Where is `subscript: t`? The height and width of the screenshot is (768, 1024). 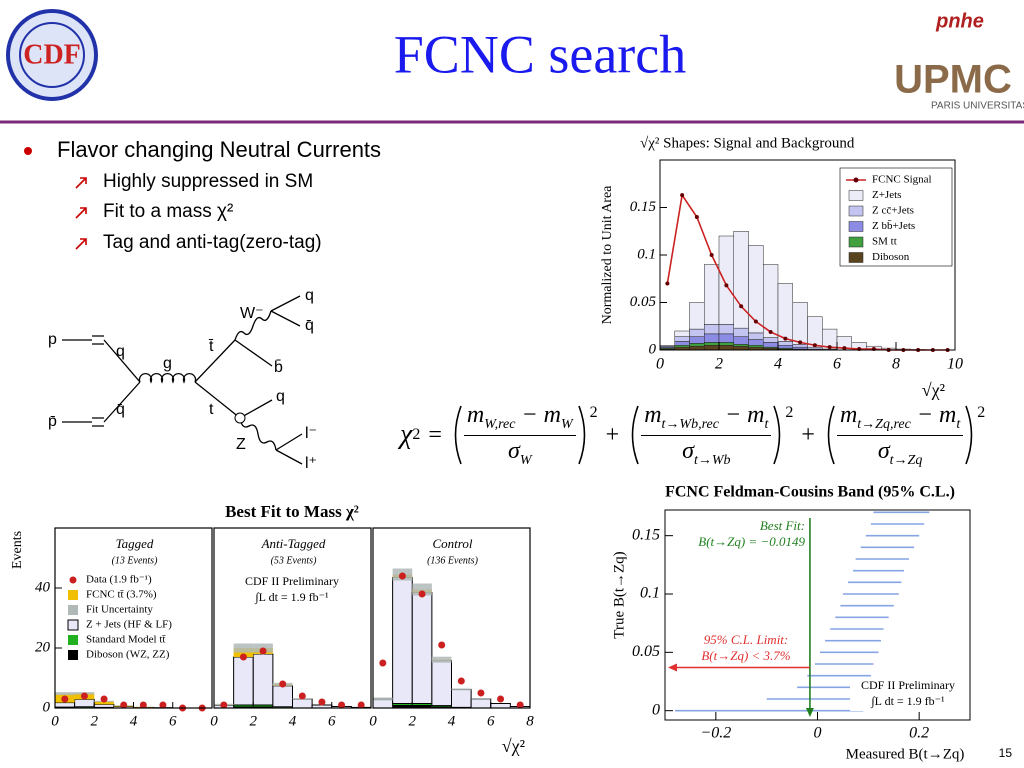
subscript: t is located at coordinates (958, 424).